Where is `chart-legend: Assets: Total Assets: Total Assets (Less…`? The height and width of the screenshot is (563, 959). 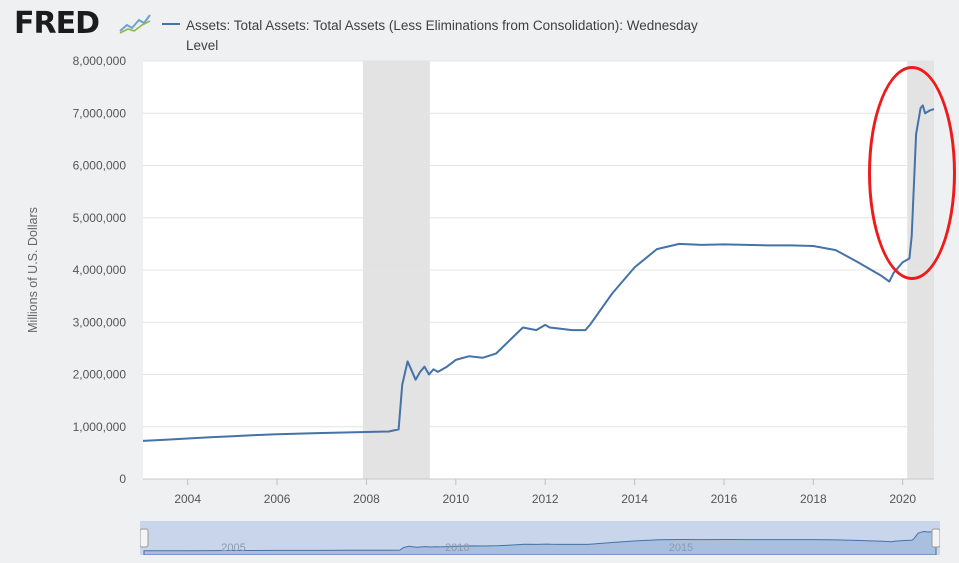
chart-legend: Assets: Total Assets: Total Assets (Less… is located at coordinates (482, 36).